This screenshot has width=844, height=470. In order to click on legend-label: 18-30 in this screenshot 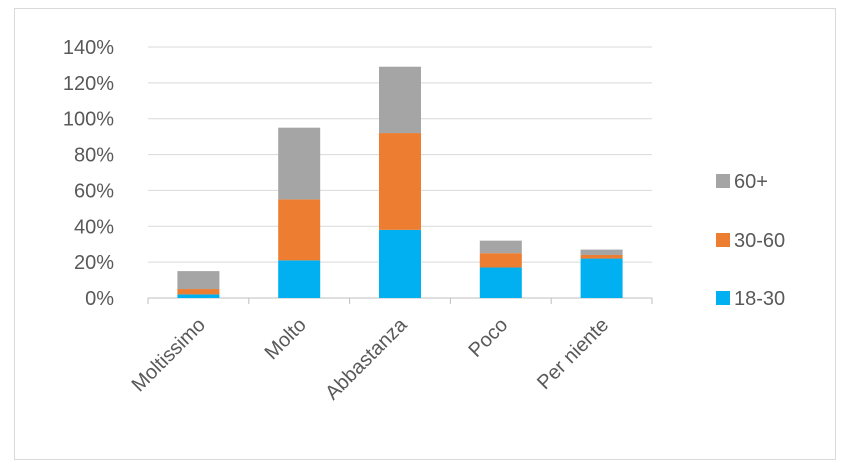, I will do `click(759, 299)`.